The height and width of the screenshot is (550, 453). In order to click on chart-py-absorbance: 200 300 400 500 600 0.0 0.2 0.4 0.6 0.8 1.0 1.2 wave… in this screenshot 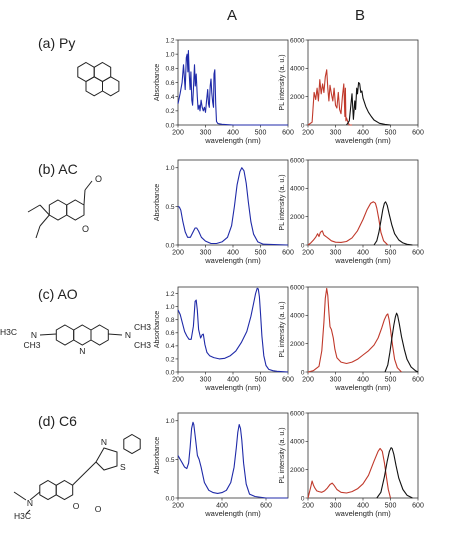, I will do `click(224, 91)`.